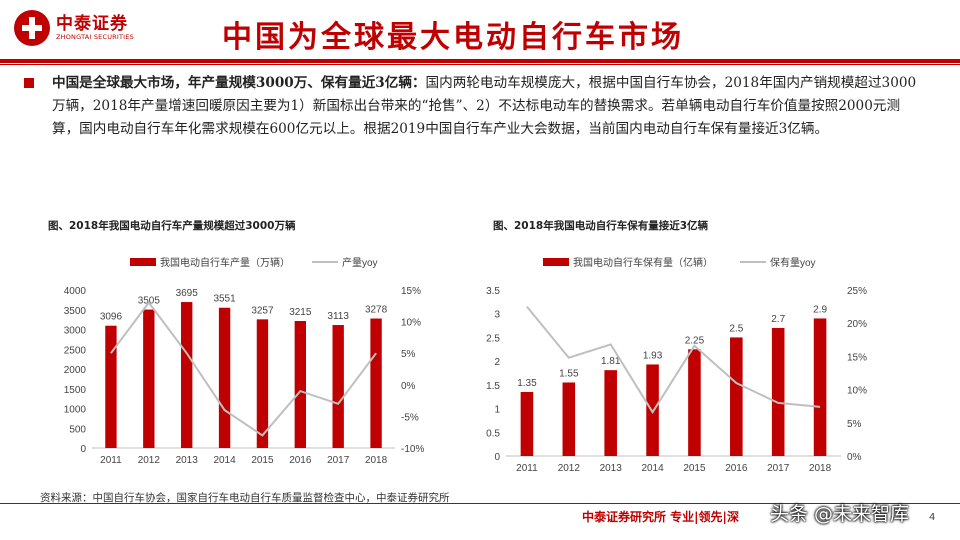 This screenshot has height=540, width=960. Describe the element at coordinates (149, 301) in the screenshot. I see `bar-value-label: 3505` at that location.